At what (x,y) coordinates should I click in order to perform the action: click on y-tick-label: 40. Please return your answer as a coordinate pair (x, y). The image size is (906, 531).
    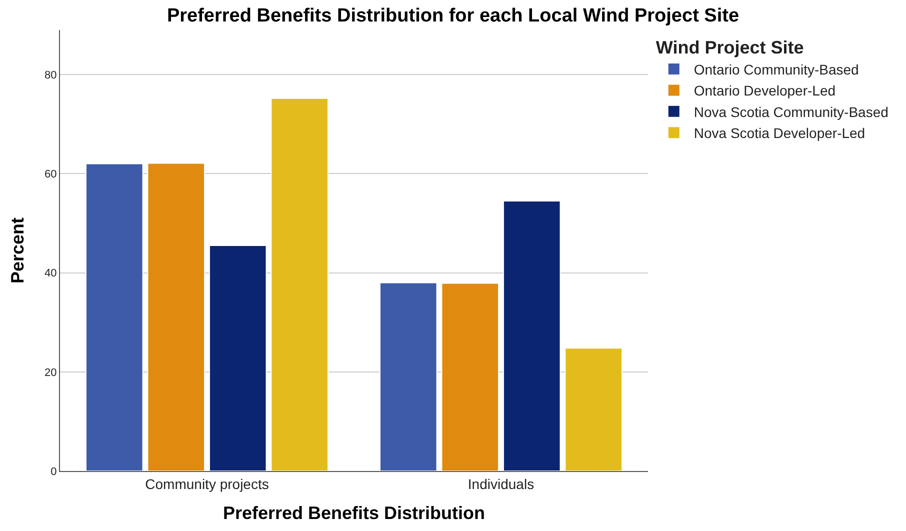
    Looking at the image, I should click on (50, 274).